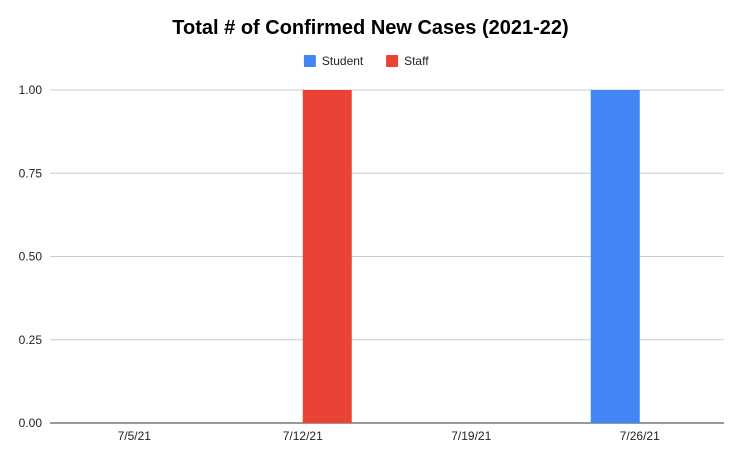 The image size is (741, 459). Describe the element at coordinates (135, 436) in the screenshot. I see `x-tick-label: 7/5/21` at that location.